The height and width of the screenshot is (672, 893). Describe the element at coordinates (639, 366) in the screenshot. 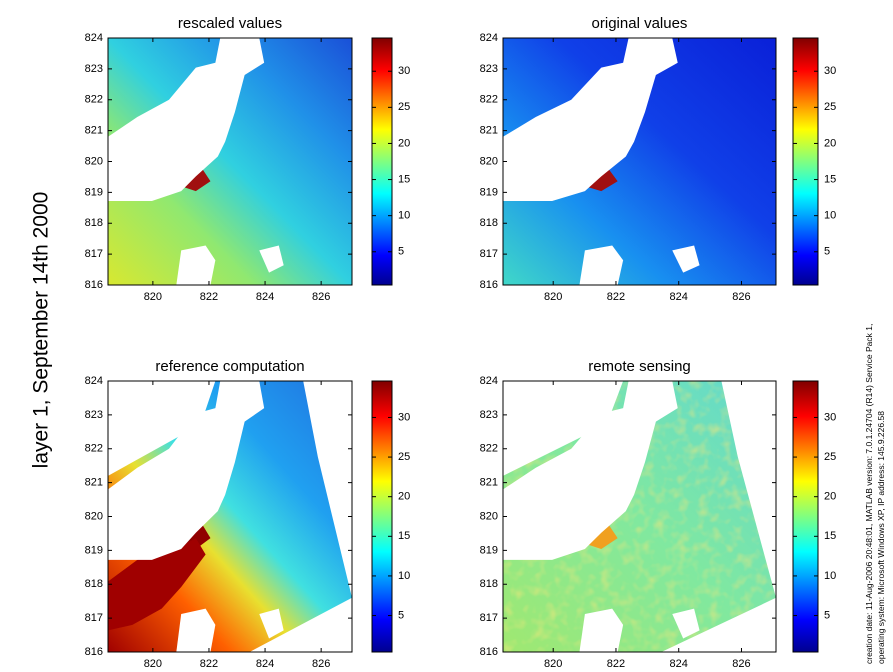

I see `panel-title: remote sensing` at that location.